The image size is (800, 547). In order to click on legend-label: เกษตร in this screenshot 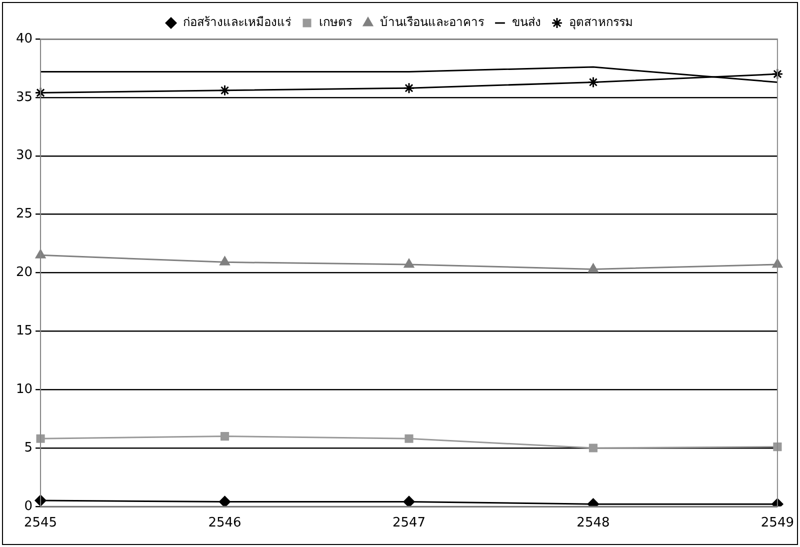, I will do `click(336, 22)`.